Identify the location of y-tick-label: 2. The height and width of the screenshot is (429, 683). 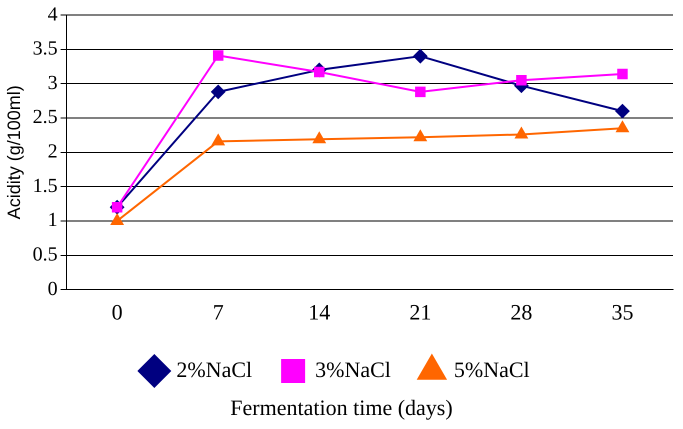
(53, 151).